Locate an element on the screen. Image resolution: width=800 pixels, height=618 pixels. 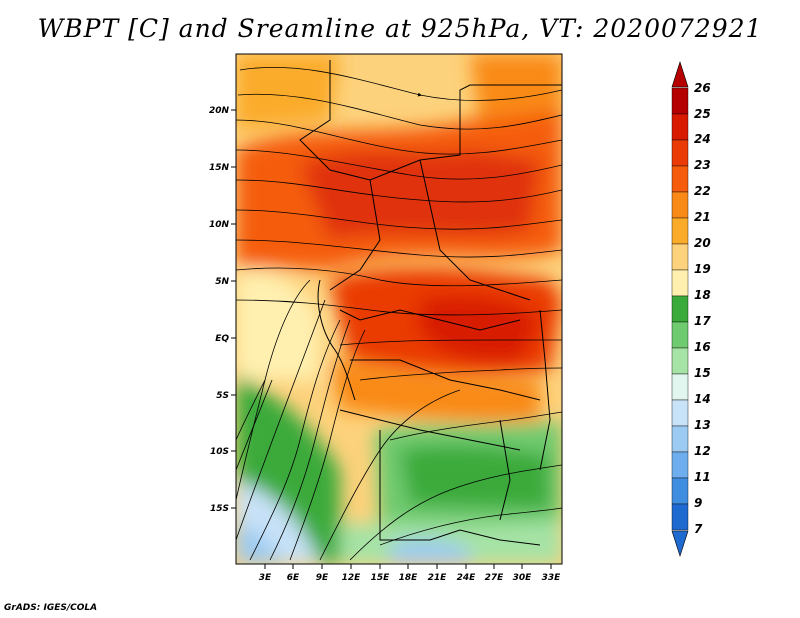
colorbar-label: 15 is located at coordinates (702, 373).